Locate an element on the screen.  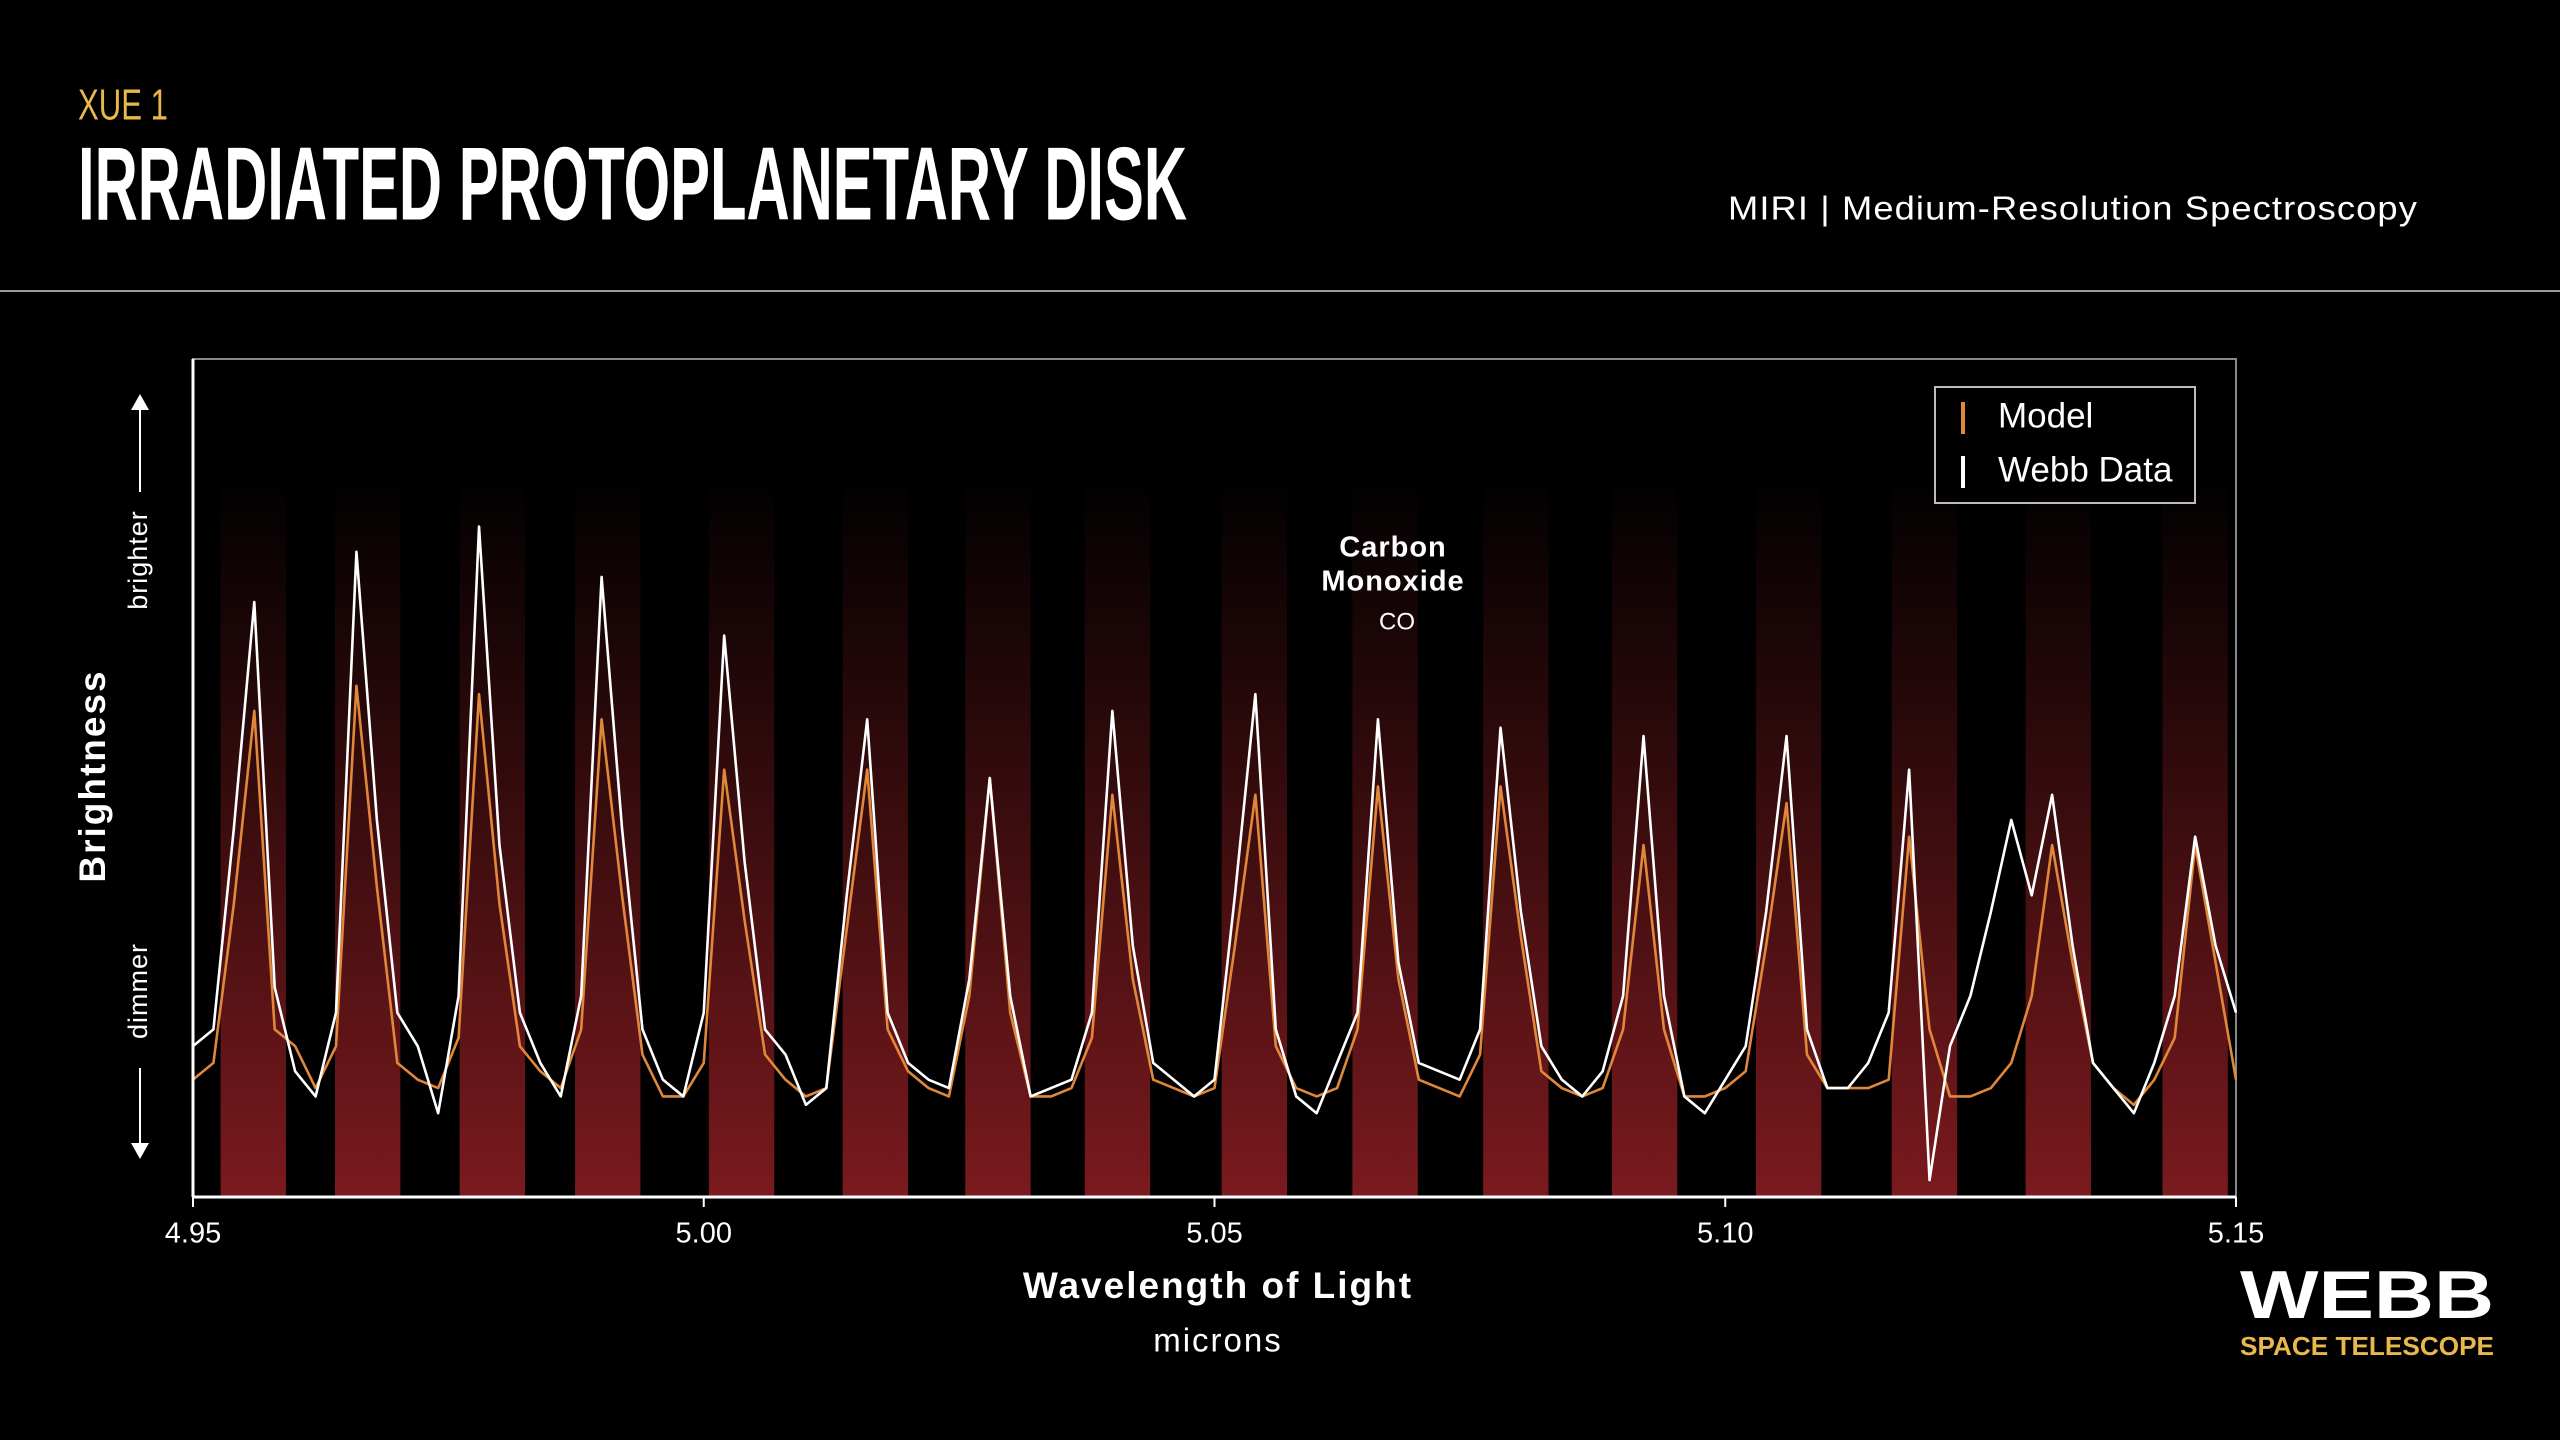
y-axis-label: Brightness is located at coordinates (92, 775).